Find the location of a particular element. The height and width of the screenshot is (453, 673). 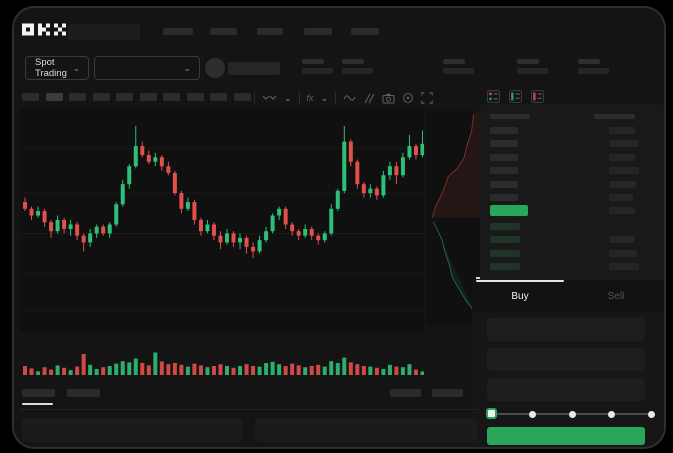

volume-chart is located at coordinates (222, 357).